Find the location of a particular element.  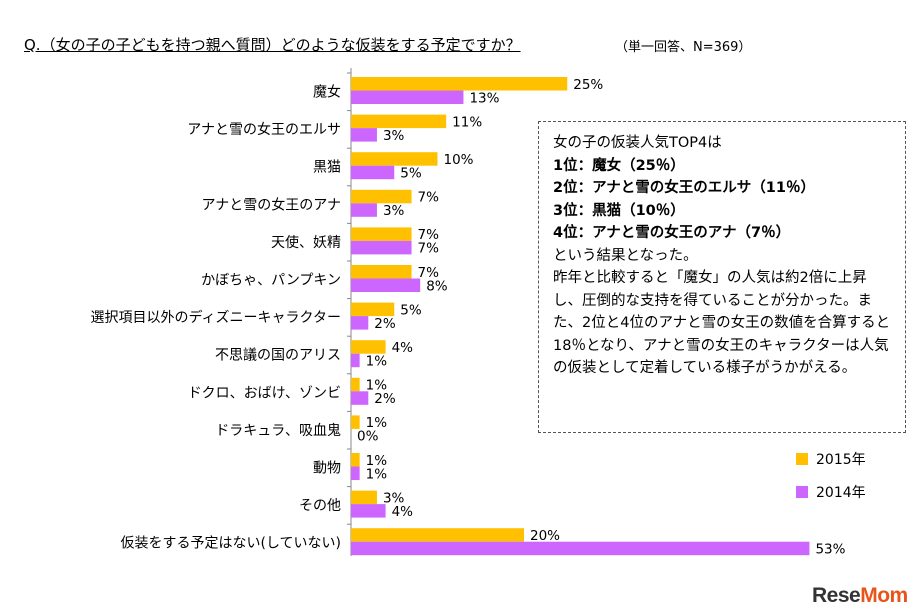

data-label: 10% is located at coordinates (459, 160).